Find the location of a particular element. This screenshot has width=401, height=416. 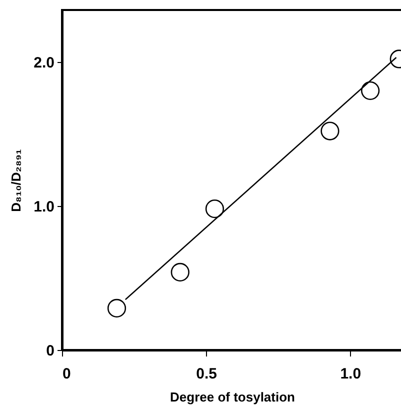

x-tick-label: 0.5 is located at coordinates (206, 374).